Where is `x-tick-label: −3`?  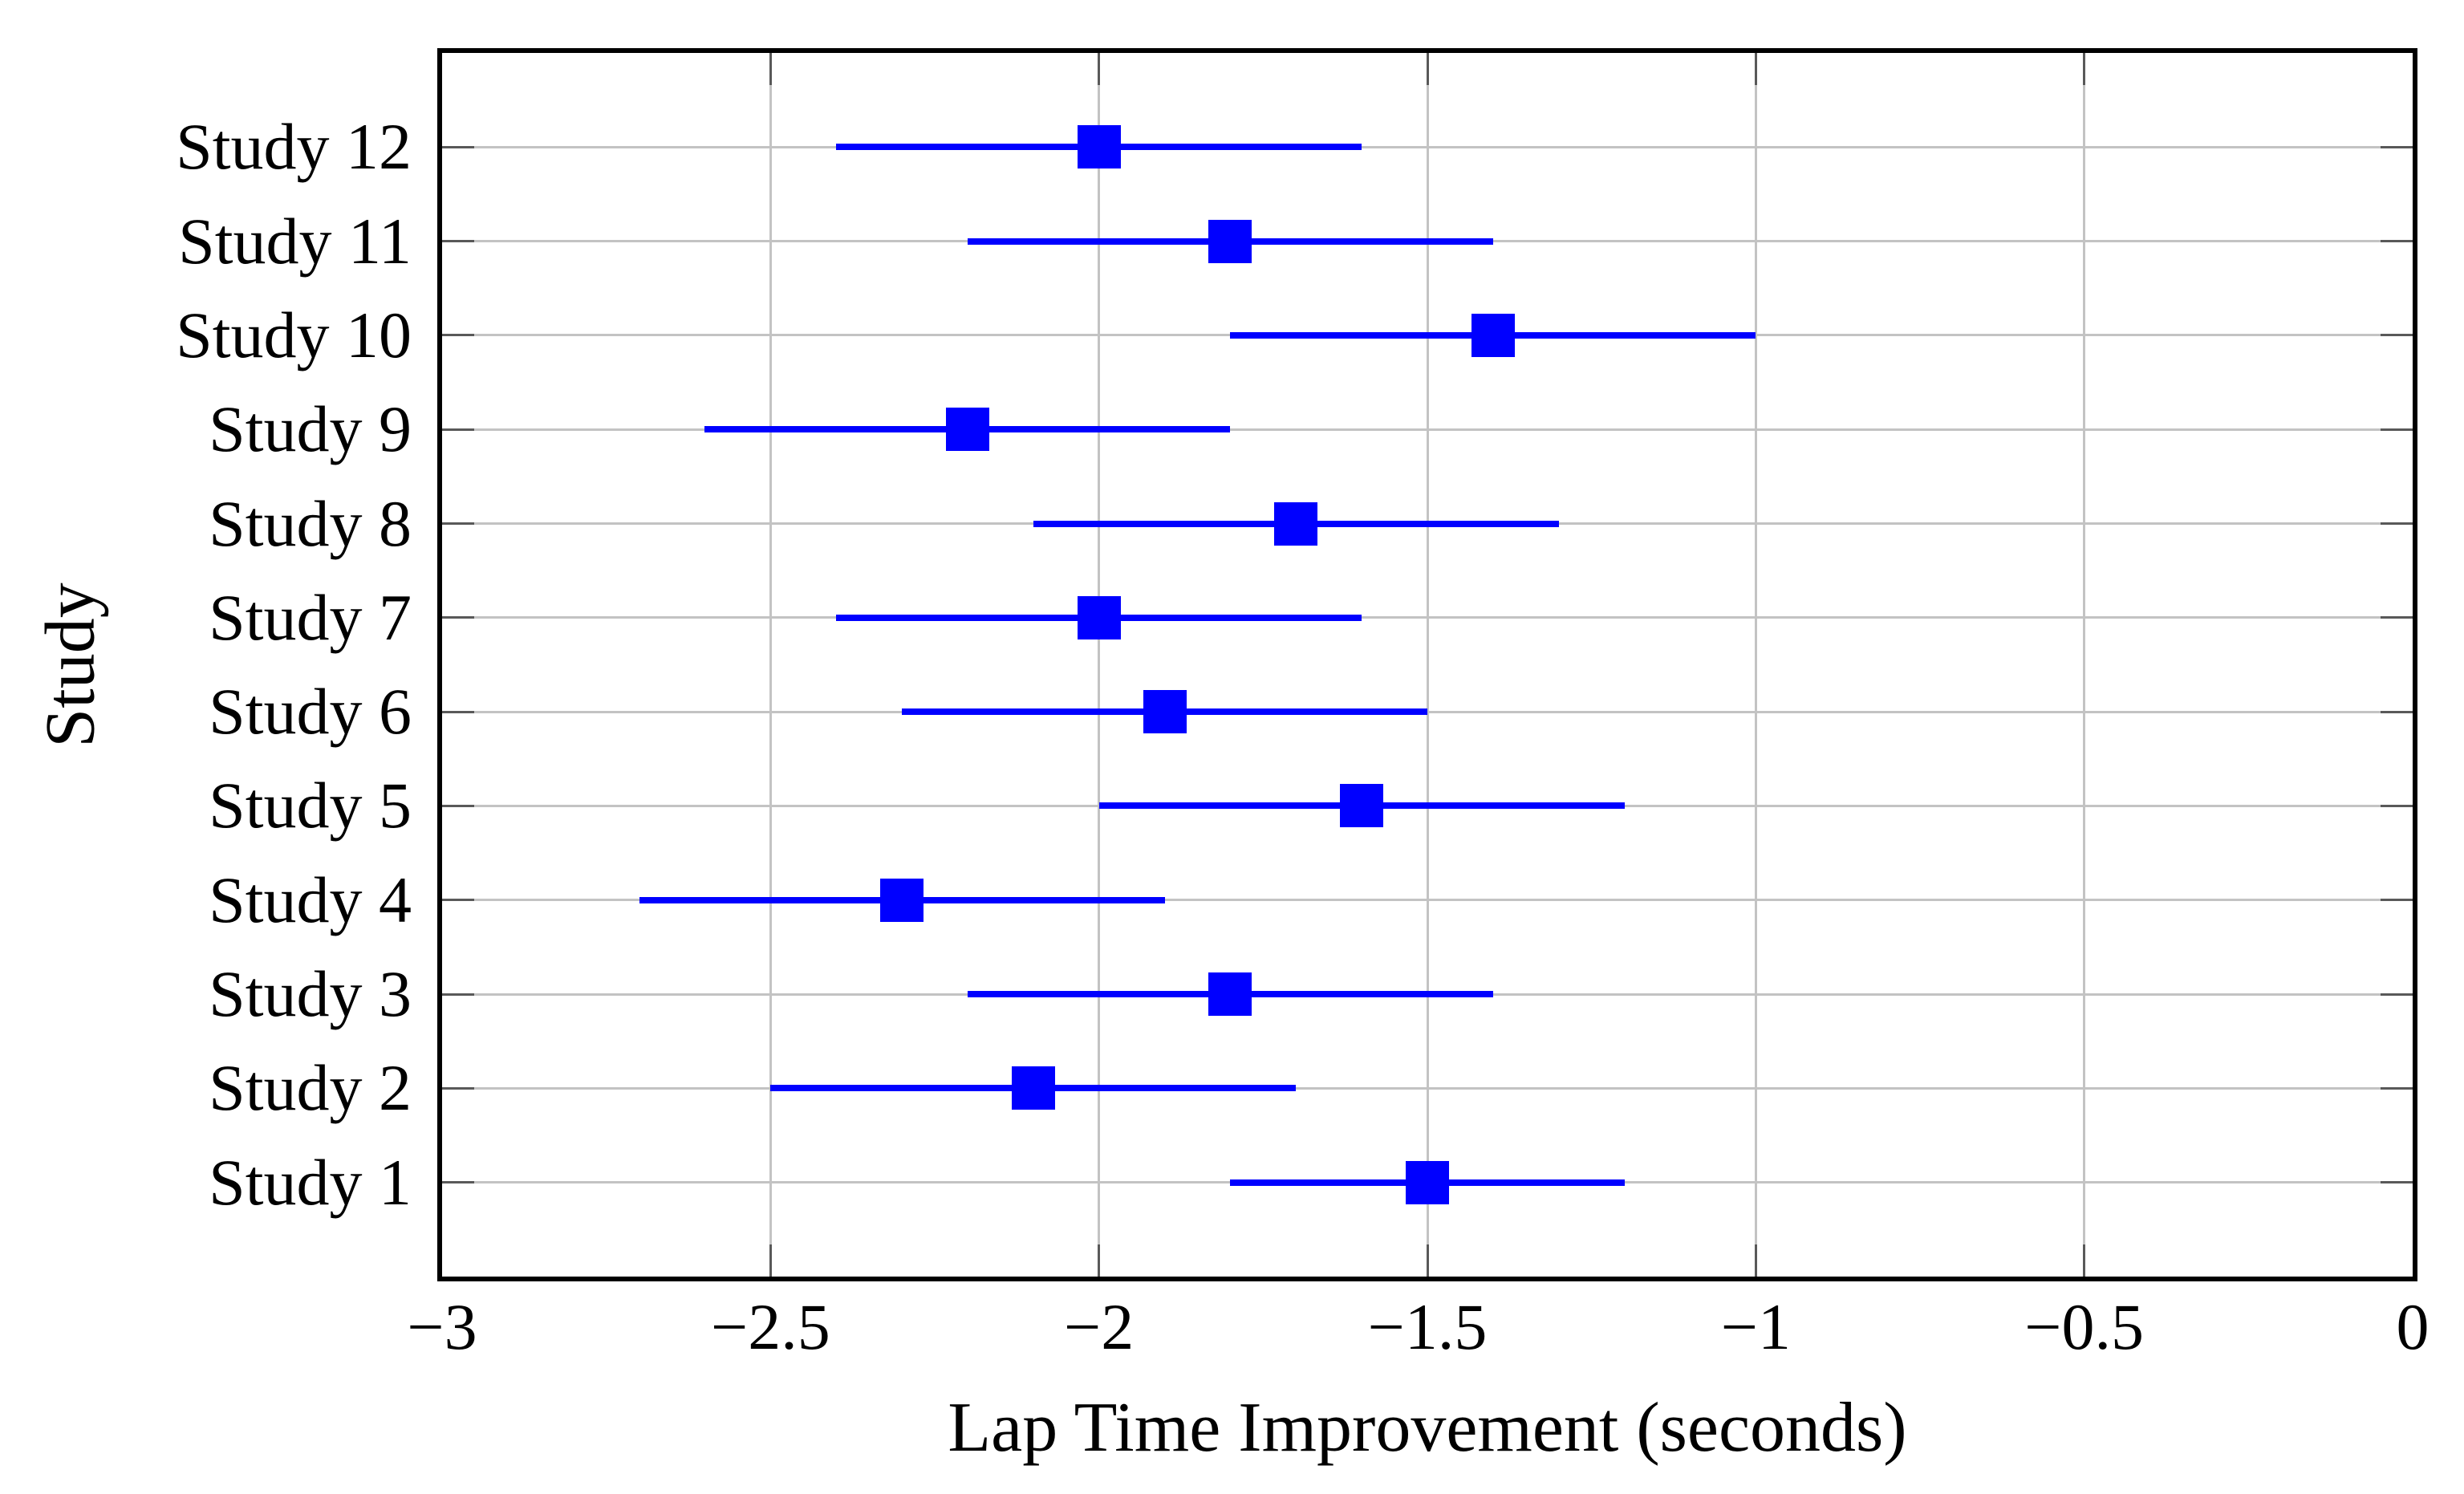
x-tick-label: −3 is located at coordinates (442, 1326).